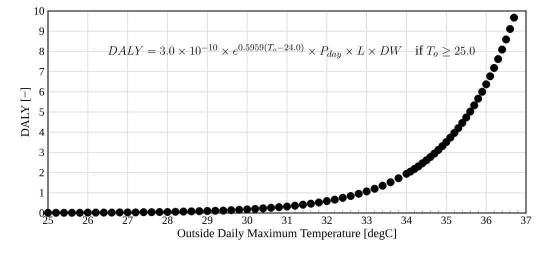 Image resolution: width=550 pixels, height=263 pixels. I want to click on x-axis-title: Outside Daily Maximum Temperature [degC], so click(287, 234).